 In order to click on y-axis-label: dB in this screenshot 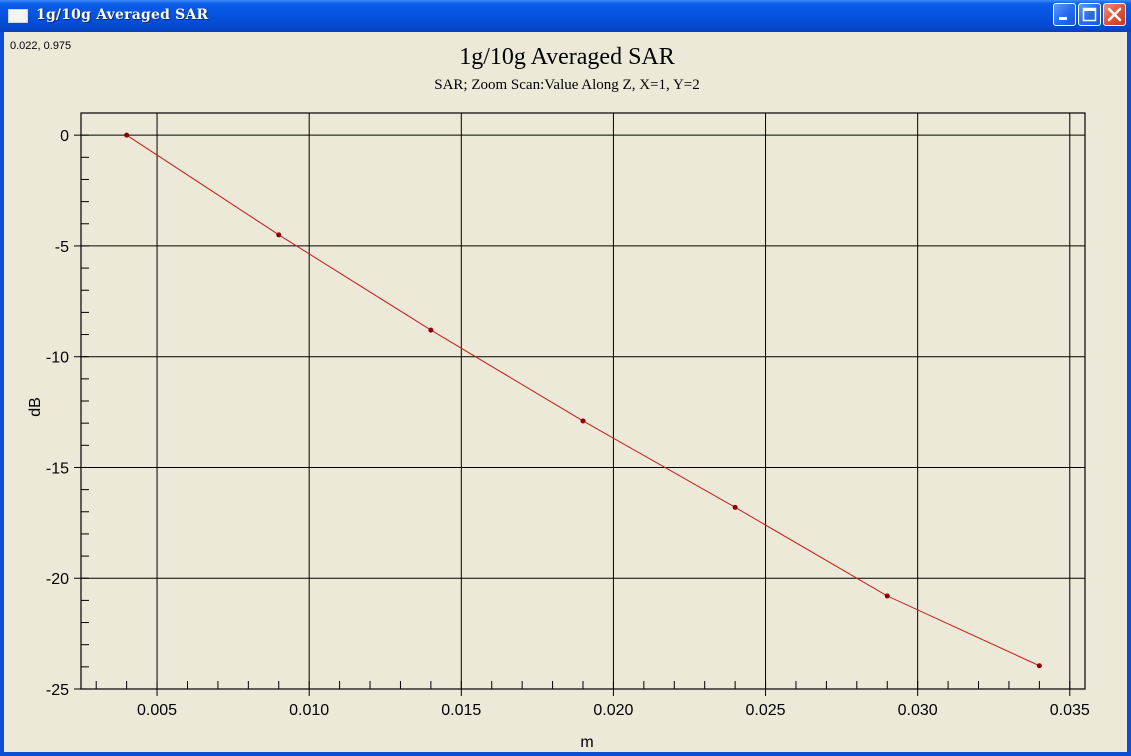, I will do `click(35, 407)`.